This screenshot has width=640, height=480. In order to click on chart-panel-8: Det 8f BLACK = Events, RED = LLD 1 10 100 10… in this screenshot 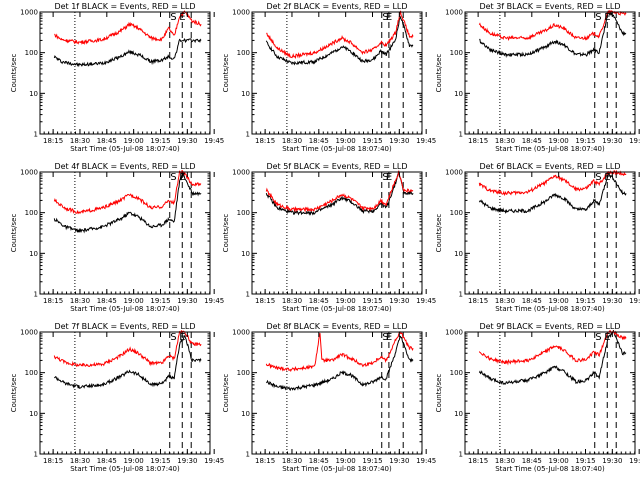, I will do `click(329, 397)`.